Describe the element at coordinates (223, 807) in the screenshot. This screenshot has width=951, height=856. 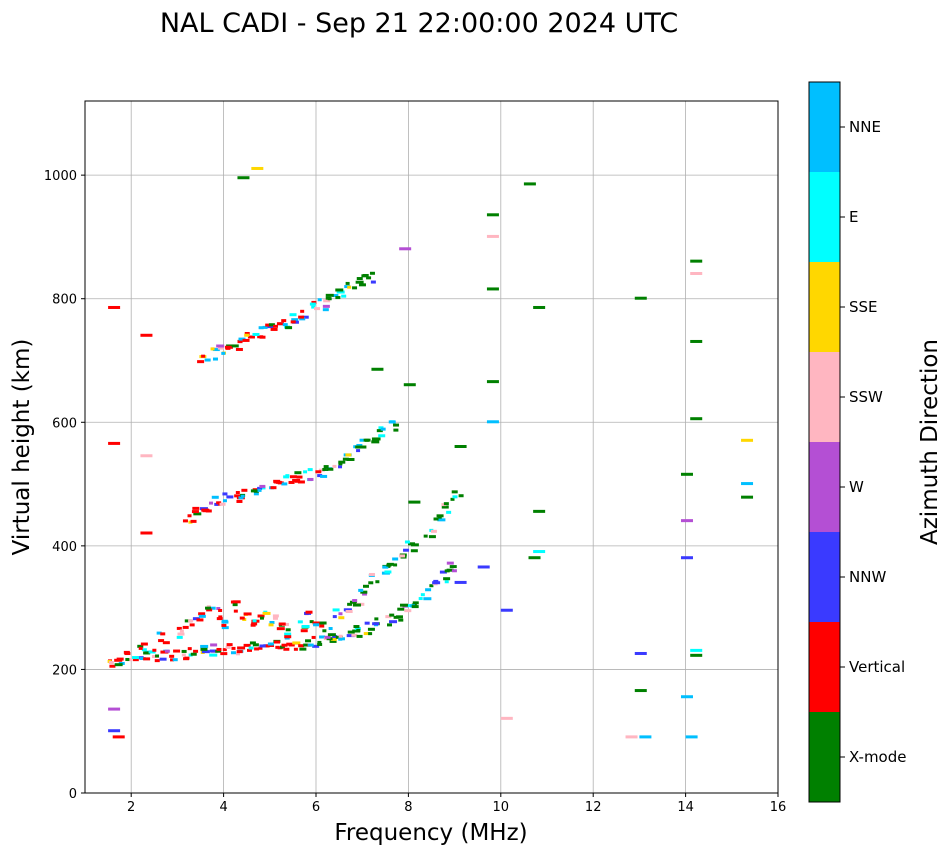
I see `x-tick-label: 4` at that location.